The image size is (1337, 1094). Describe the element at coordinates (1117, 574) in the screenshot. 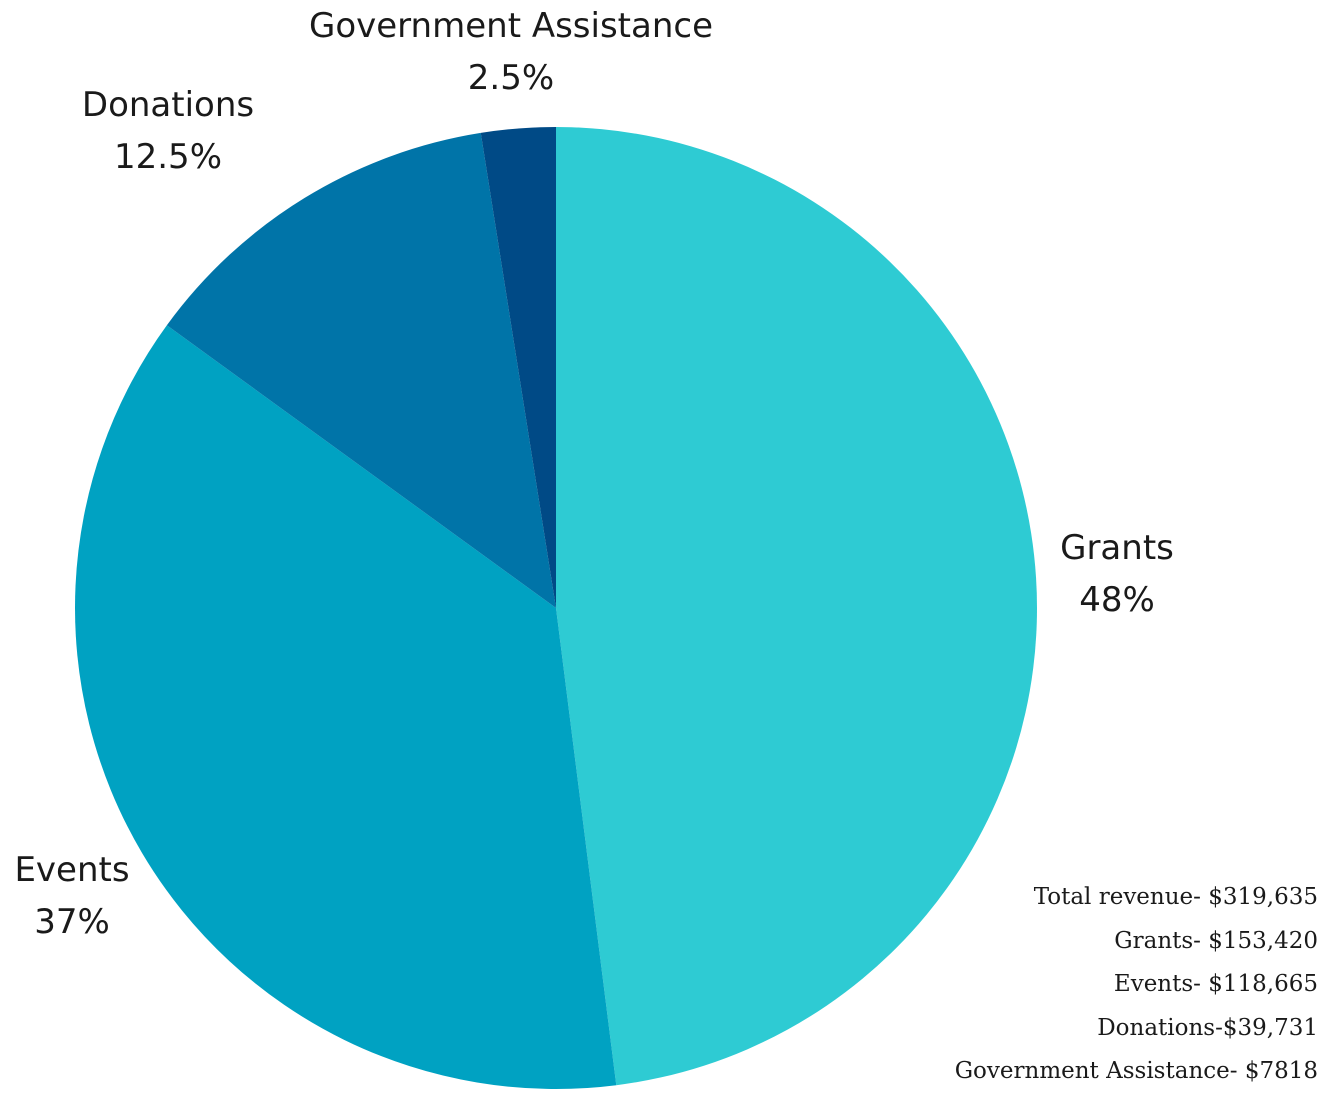

I see `grants-slice-label: Grants 48%` at that location.